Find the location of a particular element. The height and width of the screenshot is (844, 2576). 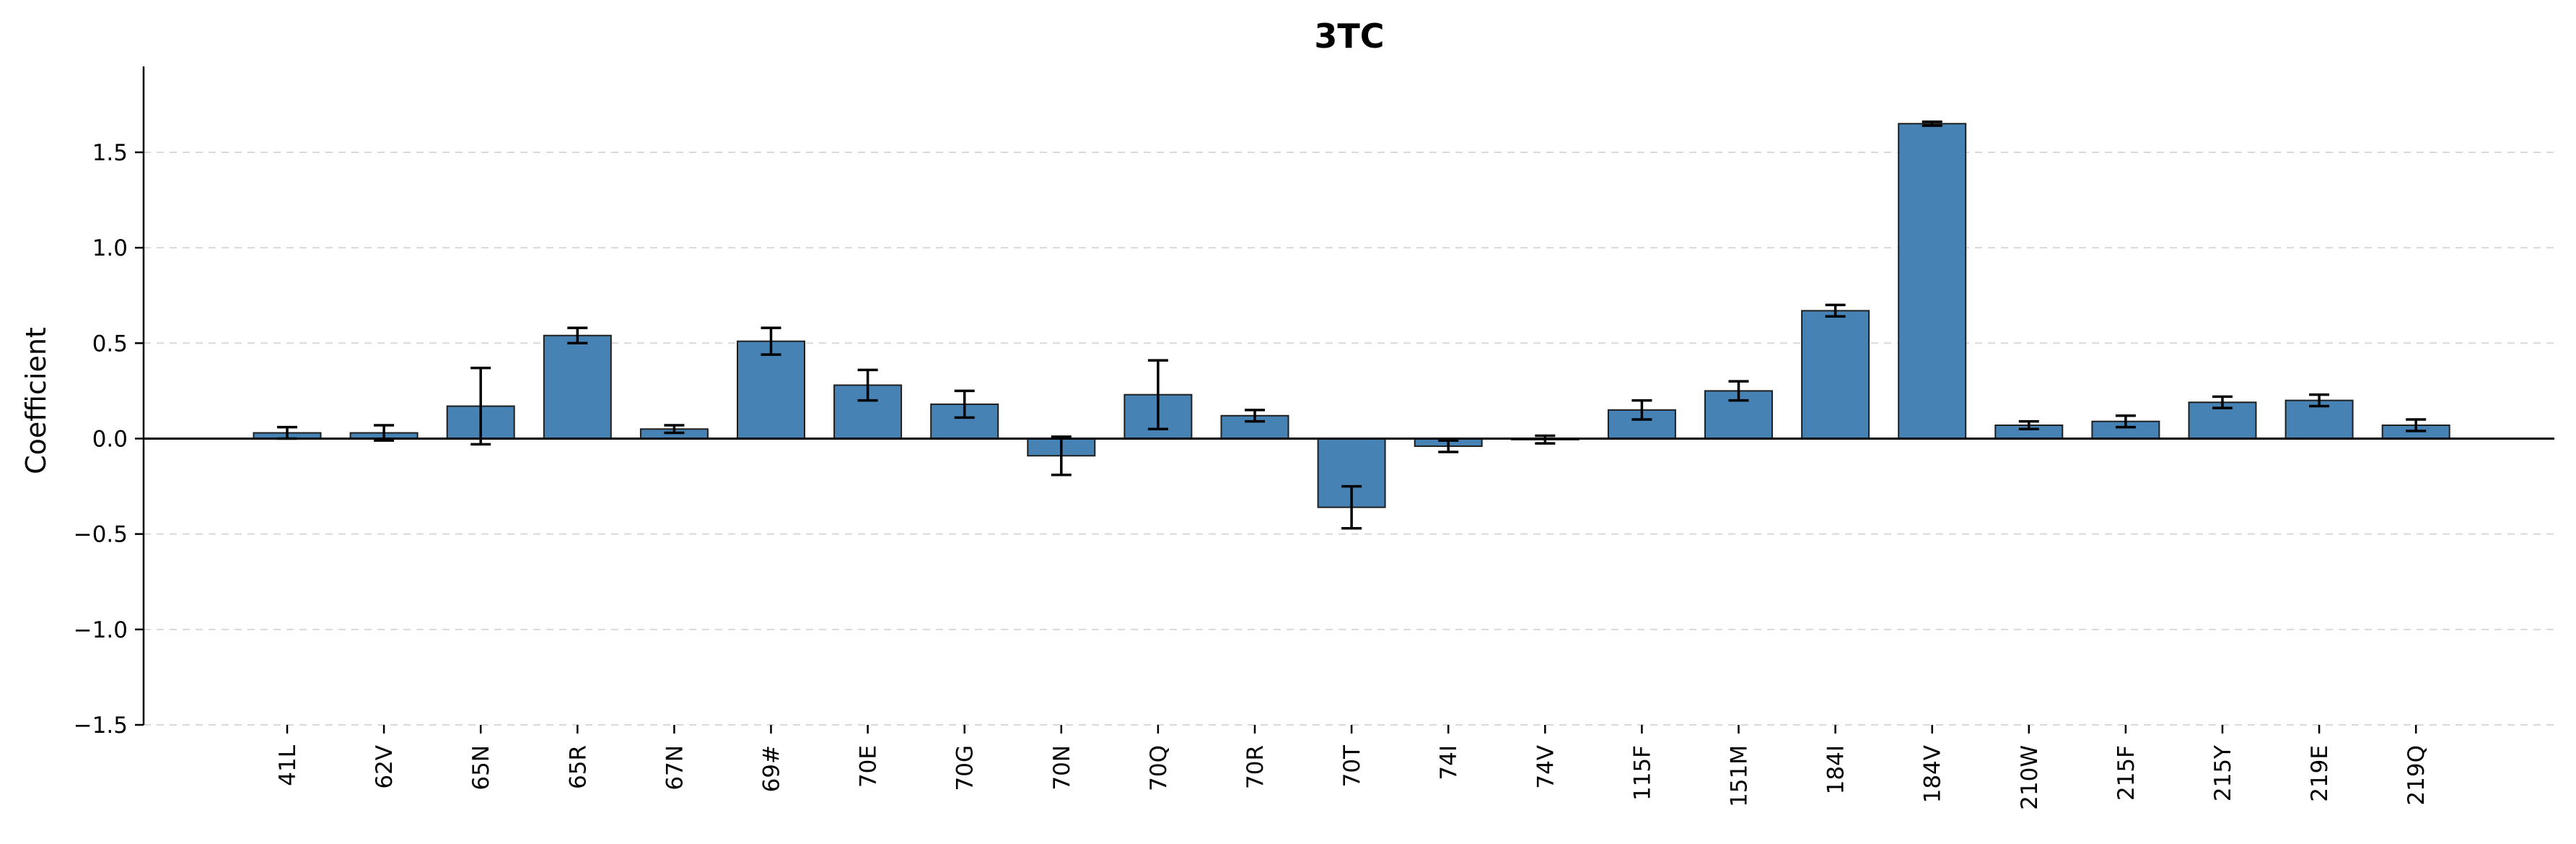

x-tick-label: 215F is located at coordinates (2126, 773).